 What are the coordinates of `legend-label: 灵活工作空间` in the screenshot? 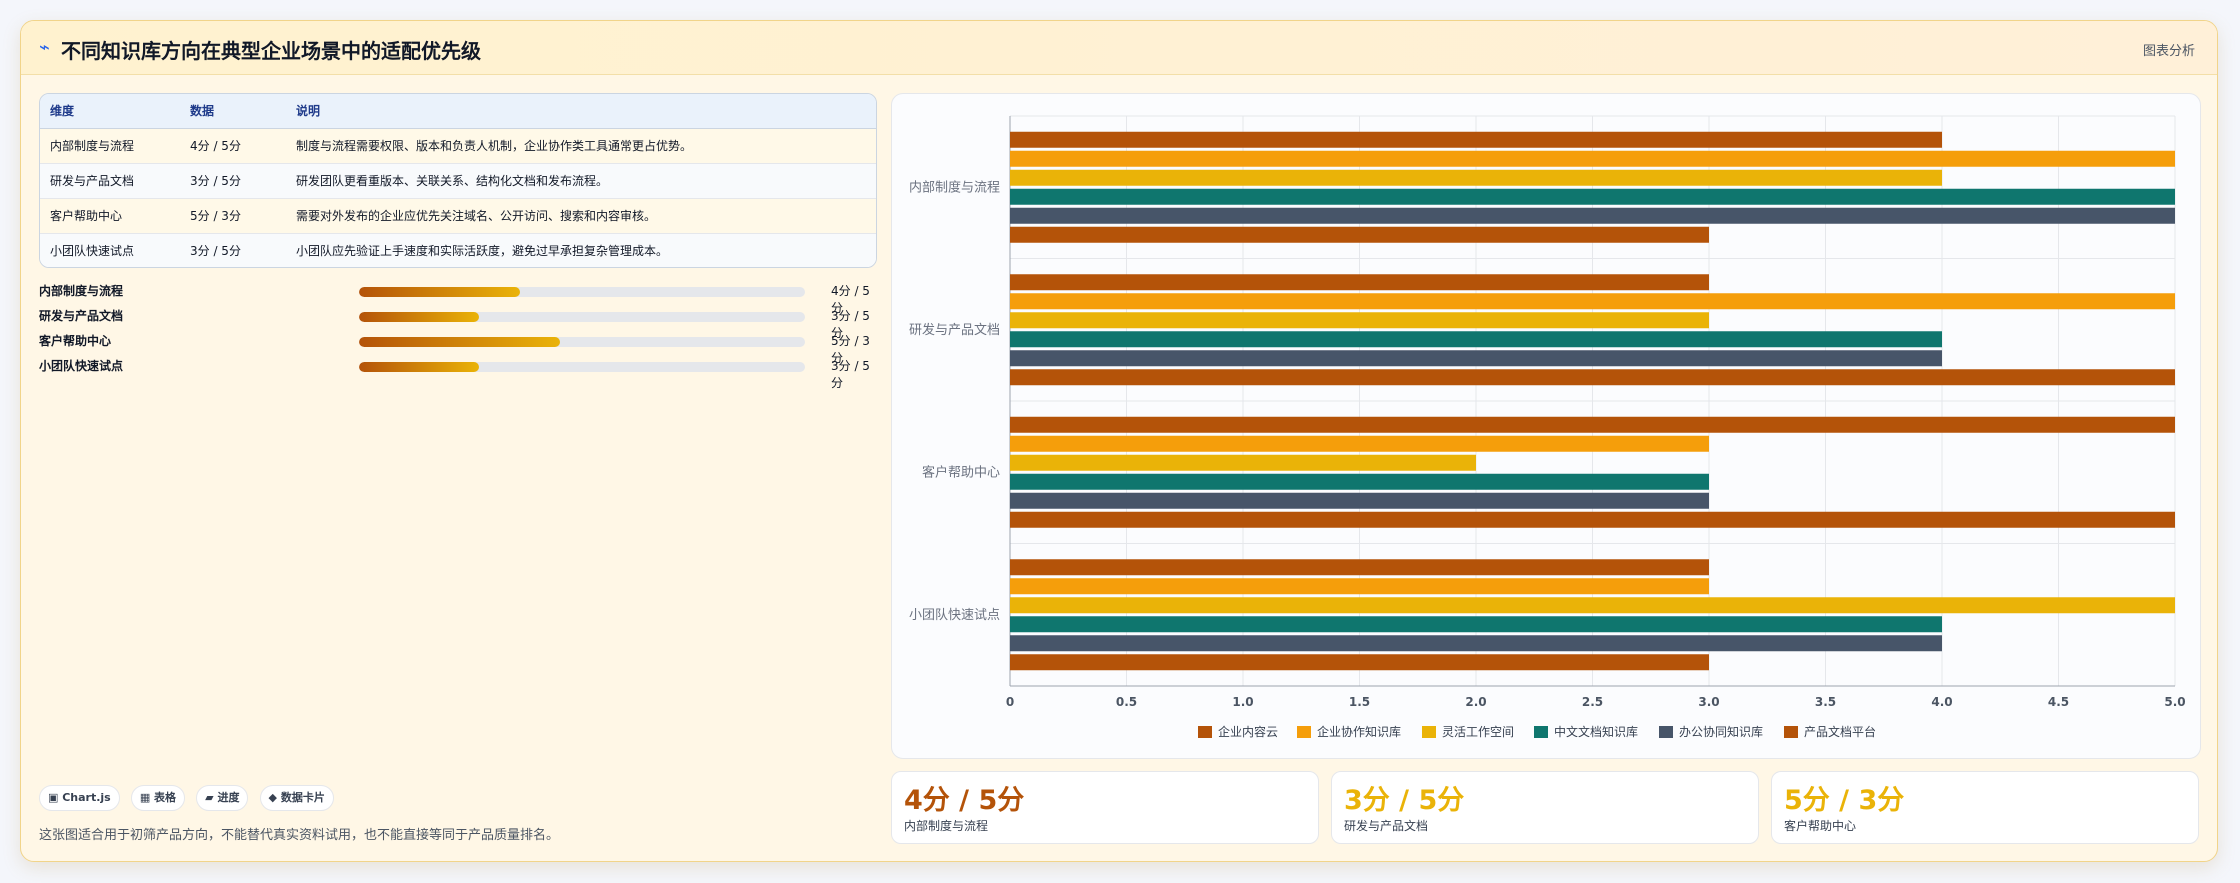 It's located at (1478, 732).